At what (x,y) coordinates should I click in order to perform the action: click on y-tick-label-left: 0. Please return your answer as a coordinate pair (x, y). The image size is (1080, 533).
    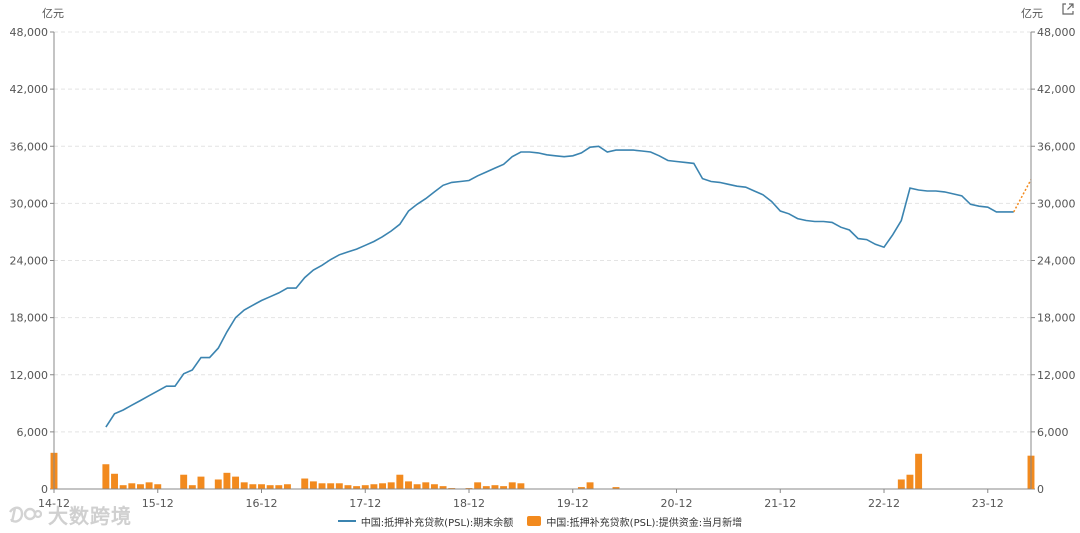
    Looking at the image, I should click on (44, 489).